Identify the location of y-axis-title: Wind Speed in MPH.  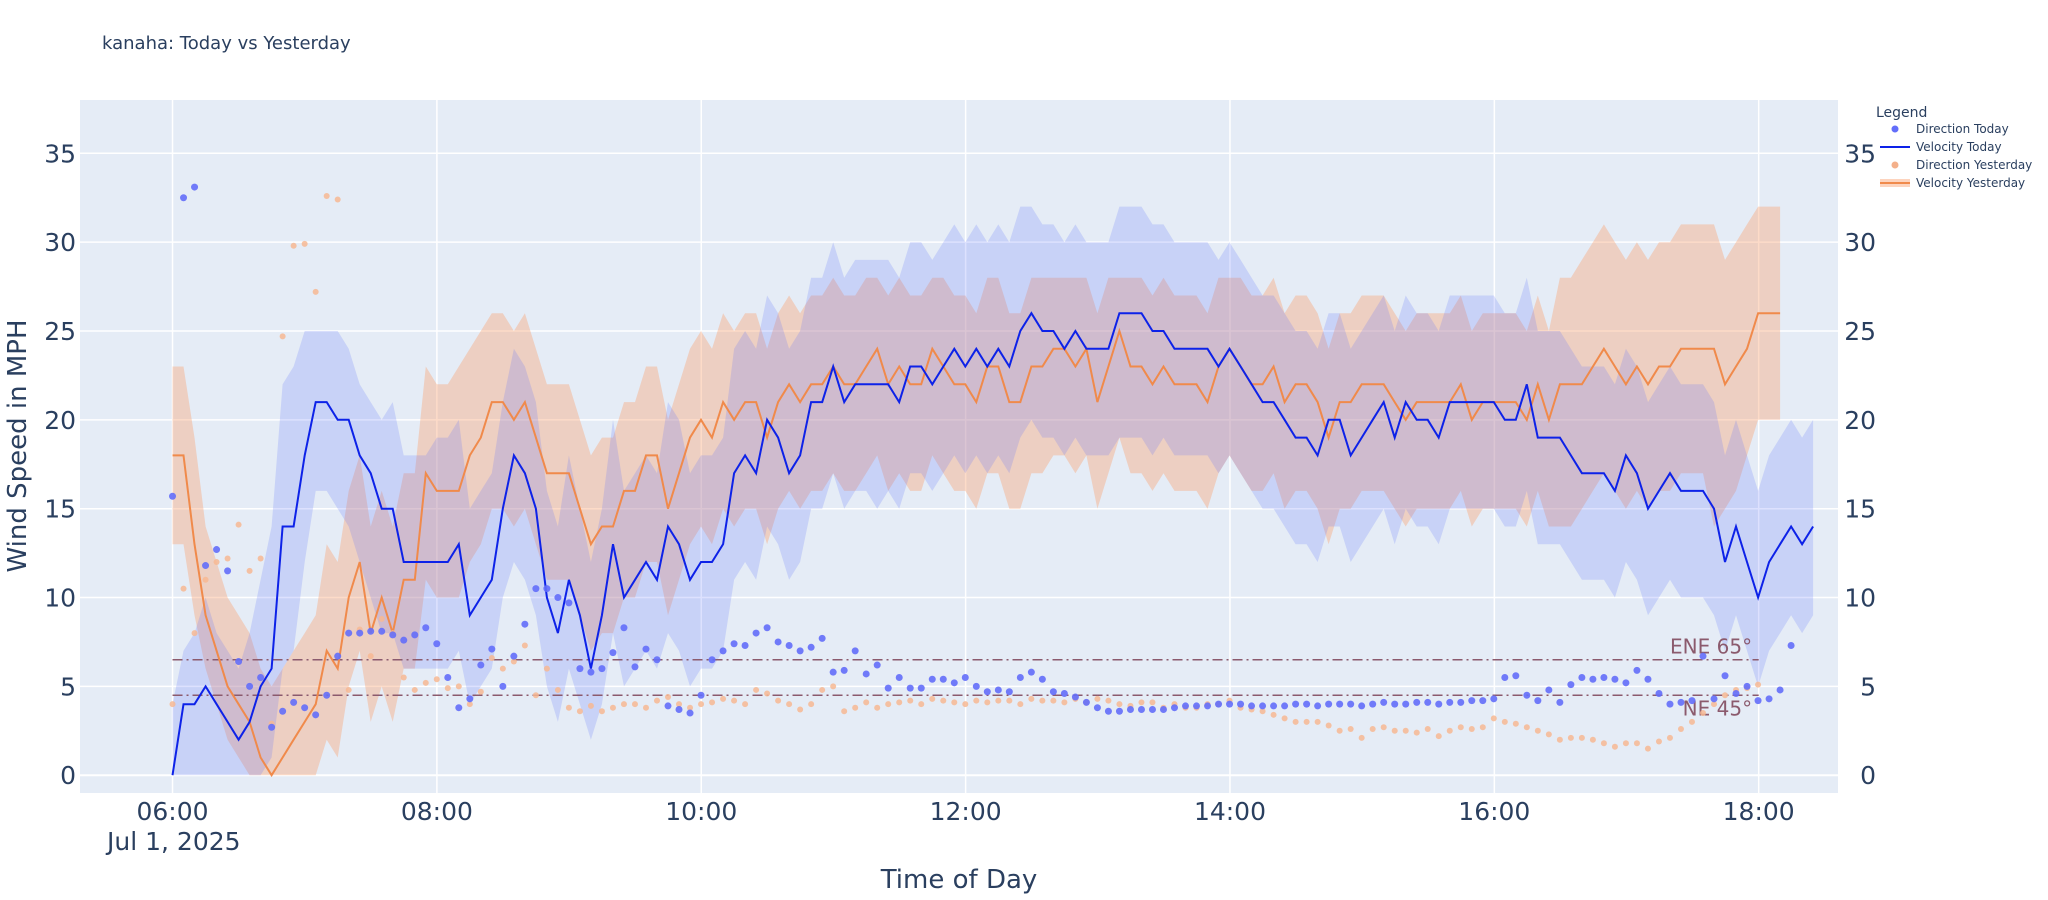
(18, 445).